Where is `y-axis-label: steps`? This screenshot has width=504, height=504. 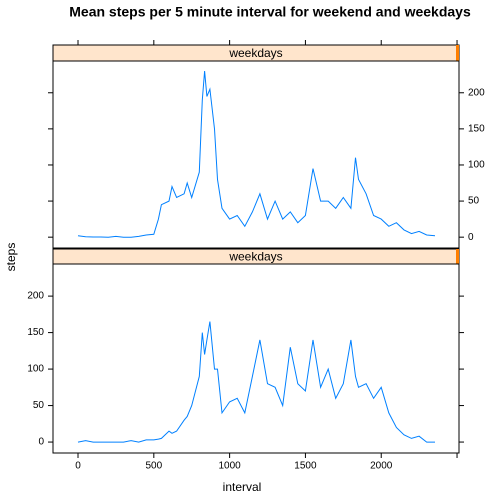 y-axis-label: steps is located at coordinates (11, 257).